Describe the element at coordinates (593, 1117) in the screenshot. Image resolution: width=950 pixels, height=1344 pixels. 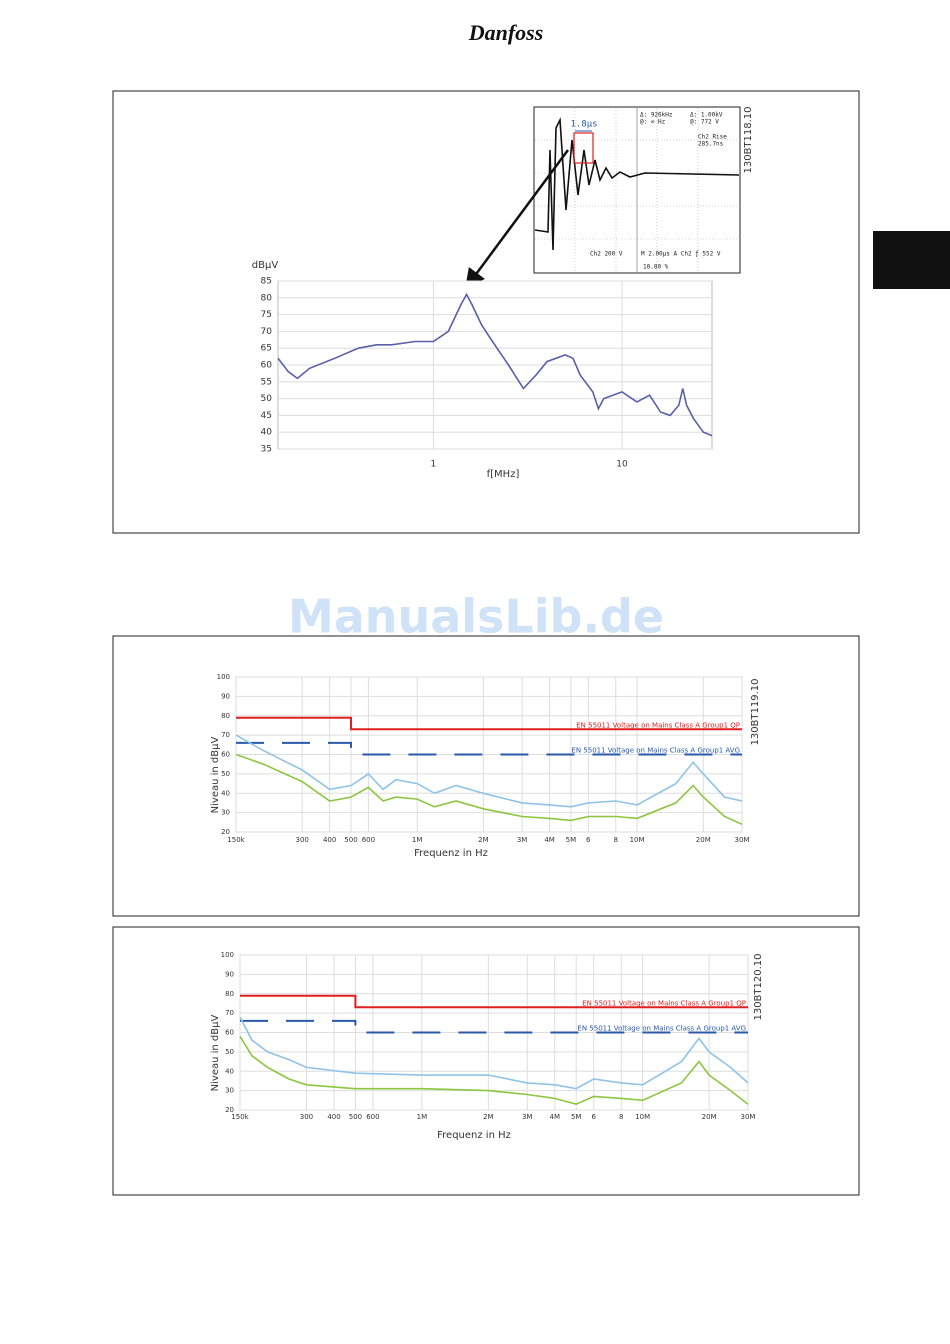
I see `x-tick-label: 6` at that location.